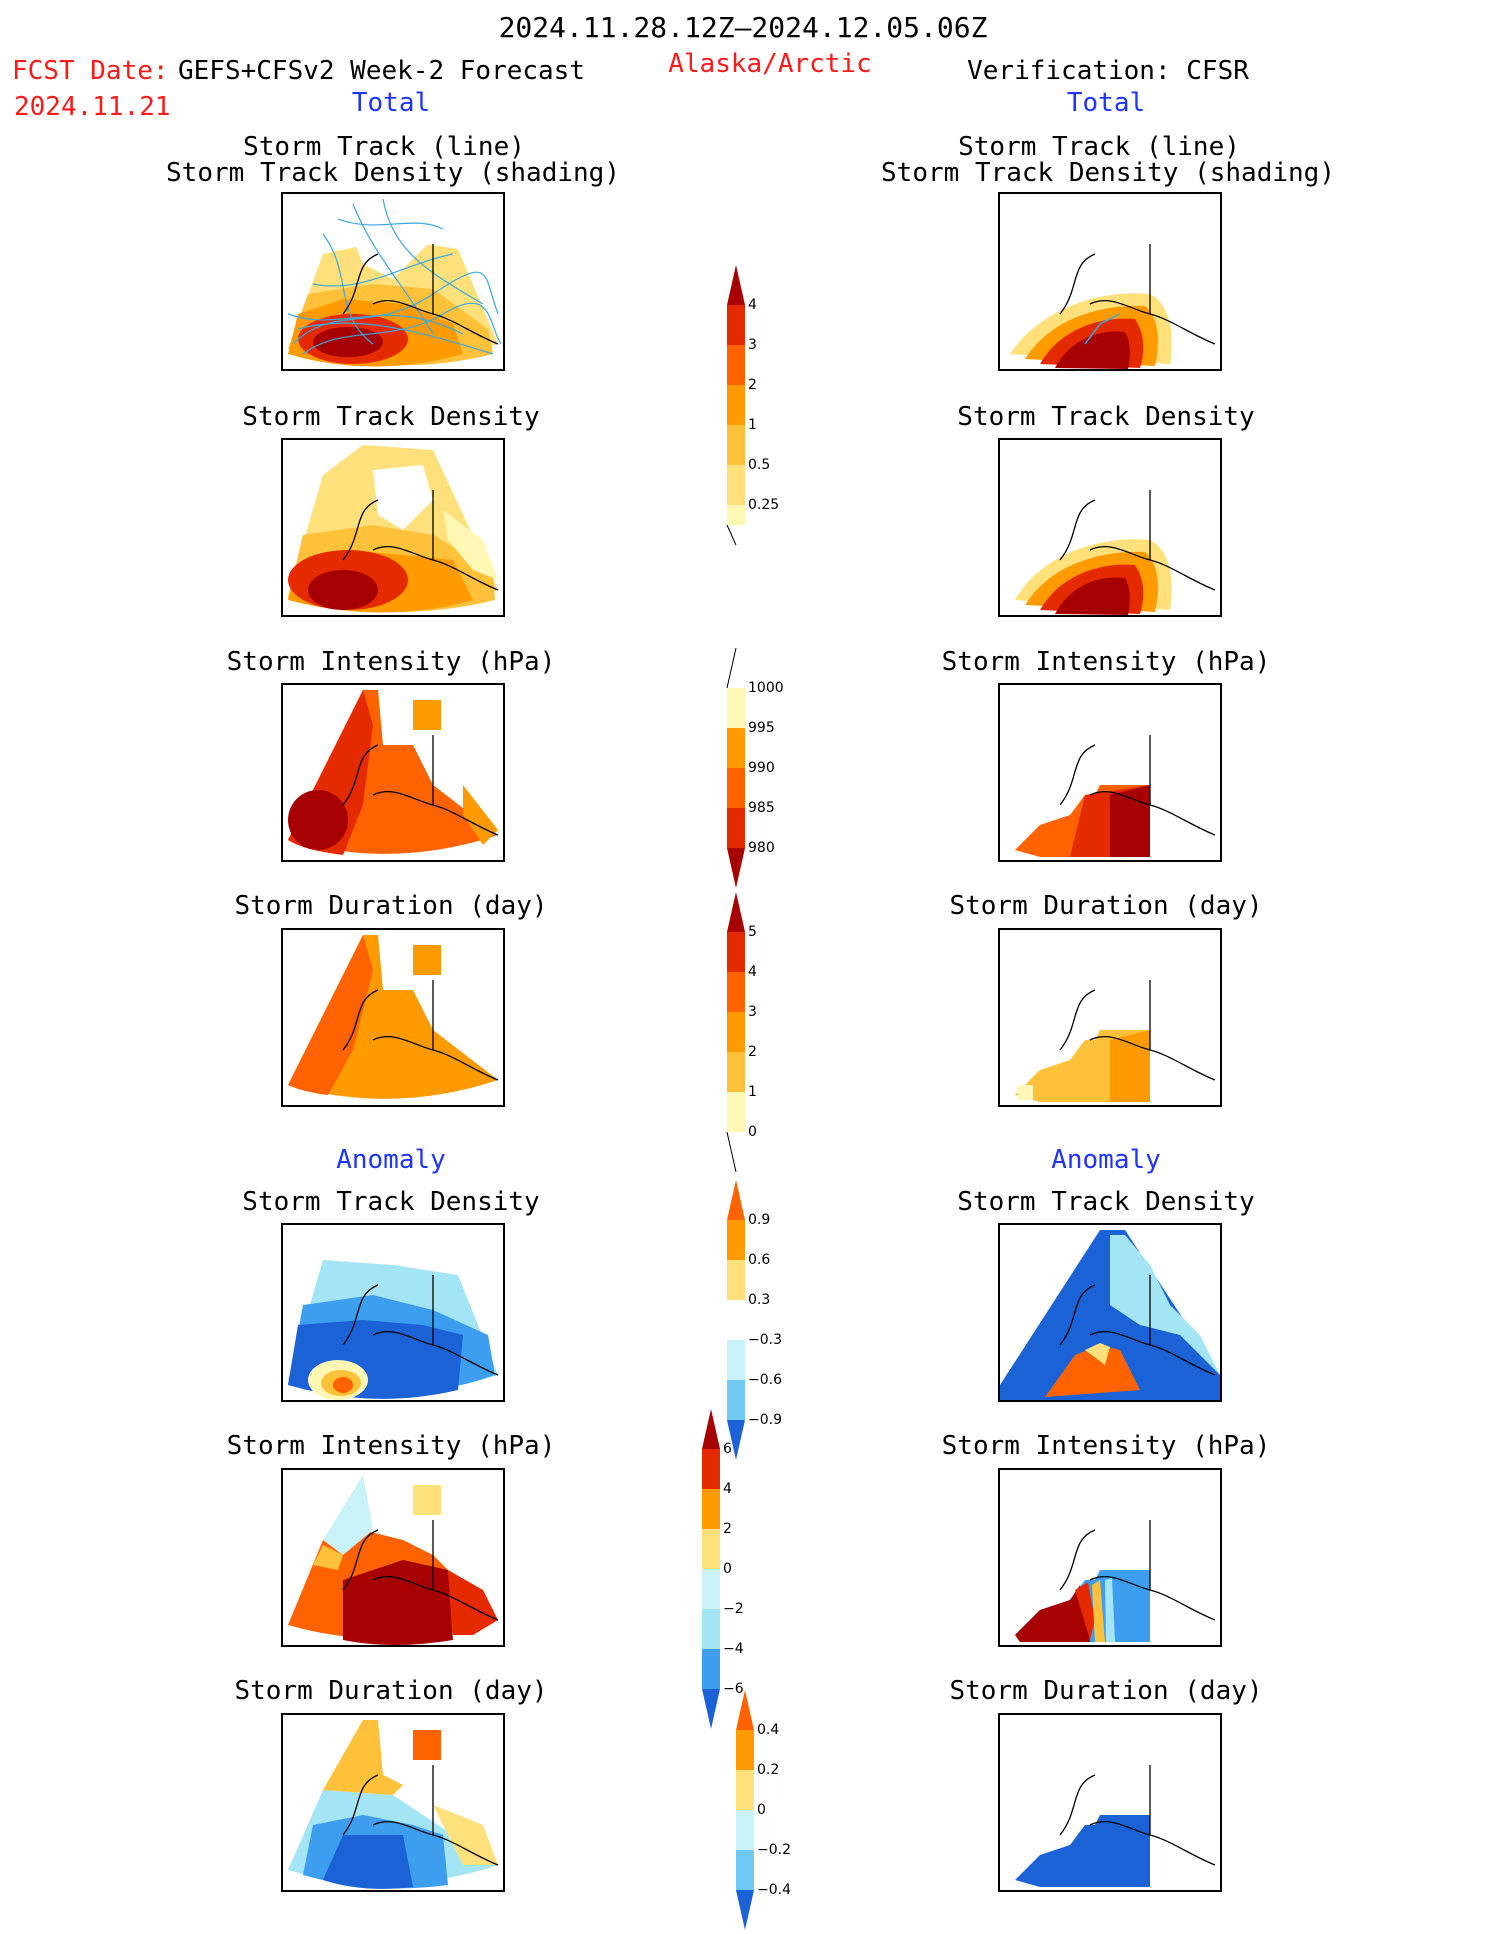 The width and height of the screenshot is (1487, 1934). What do you see at coordinates (761, 728) in the screenshot?
I see `colorbar-intensity-tick: 995` at bounding box center [761, 728].